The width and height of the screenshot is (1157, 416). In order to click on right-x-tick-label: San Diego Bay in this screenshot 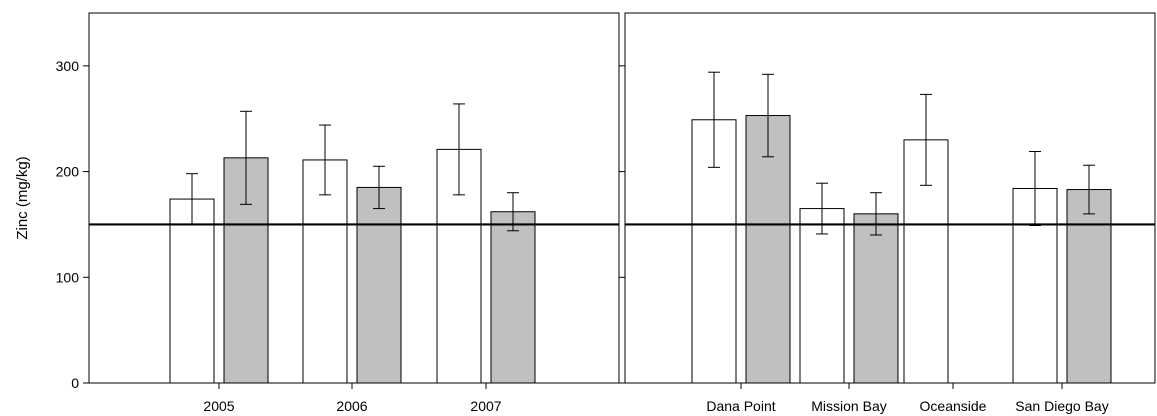, I will do `click(1061, 406)`.